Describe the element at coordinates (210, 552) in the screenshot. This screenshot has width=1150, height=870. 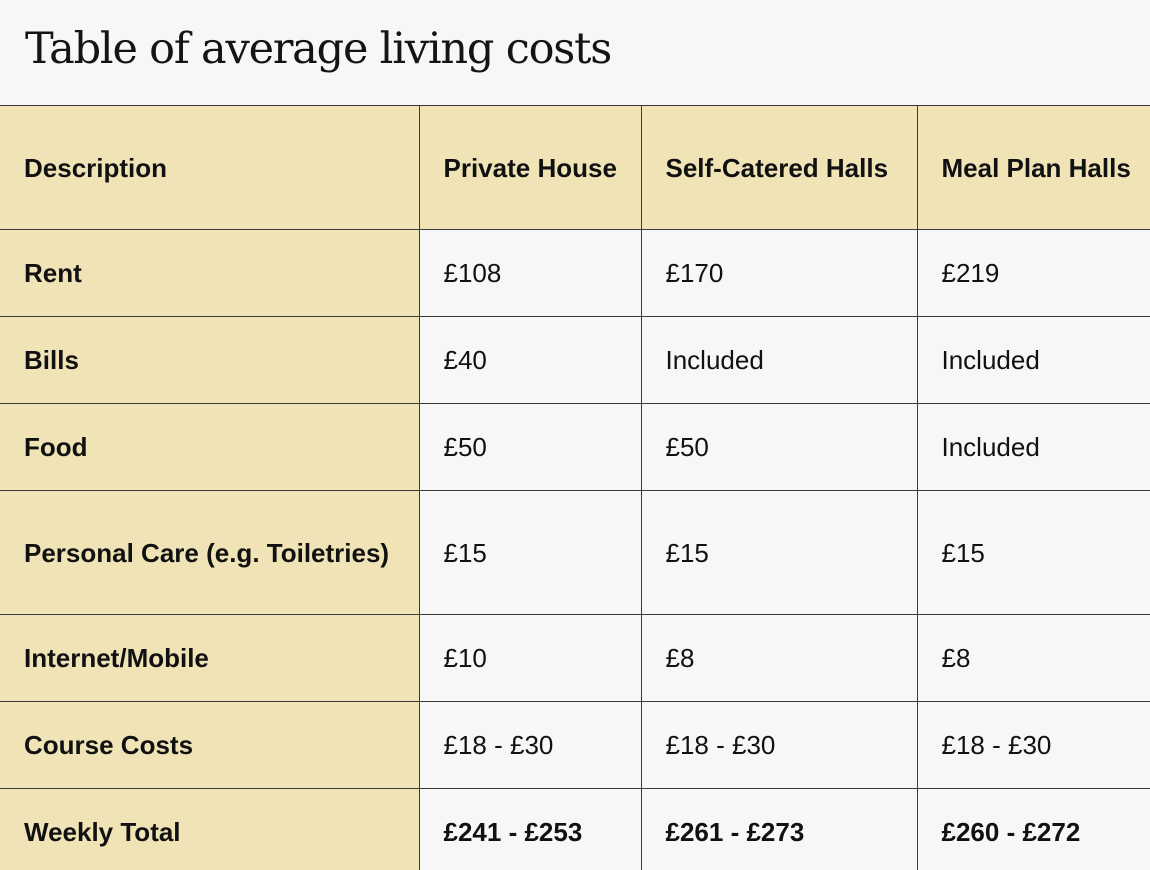
I see `row-label: Personal Care (e.g. Toiletries)` at that location.